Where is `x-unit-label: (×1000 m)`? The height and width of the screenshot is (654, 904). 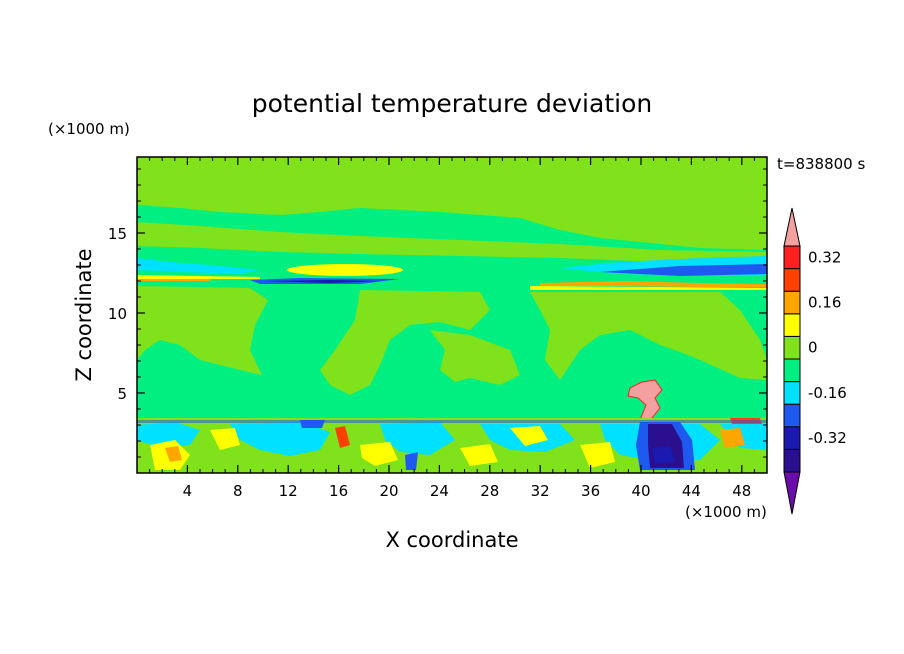
x-unit-label: (×1000 m) is located at coordinates (726, 512).